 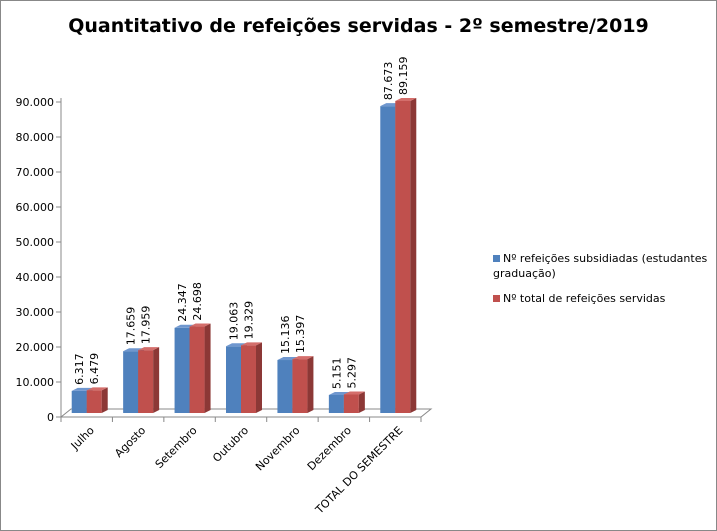 What do you see at coordinates (358, 470) in the screenshot?
I see `x-tick-label: TOTAL DO SEMESTRE` at bounding box center [358, 470].